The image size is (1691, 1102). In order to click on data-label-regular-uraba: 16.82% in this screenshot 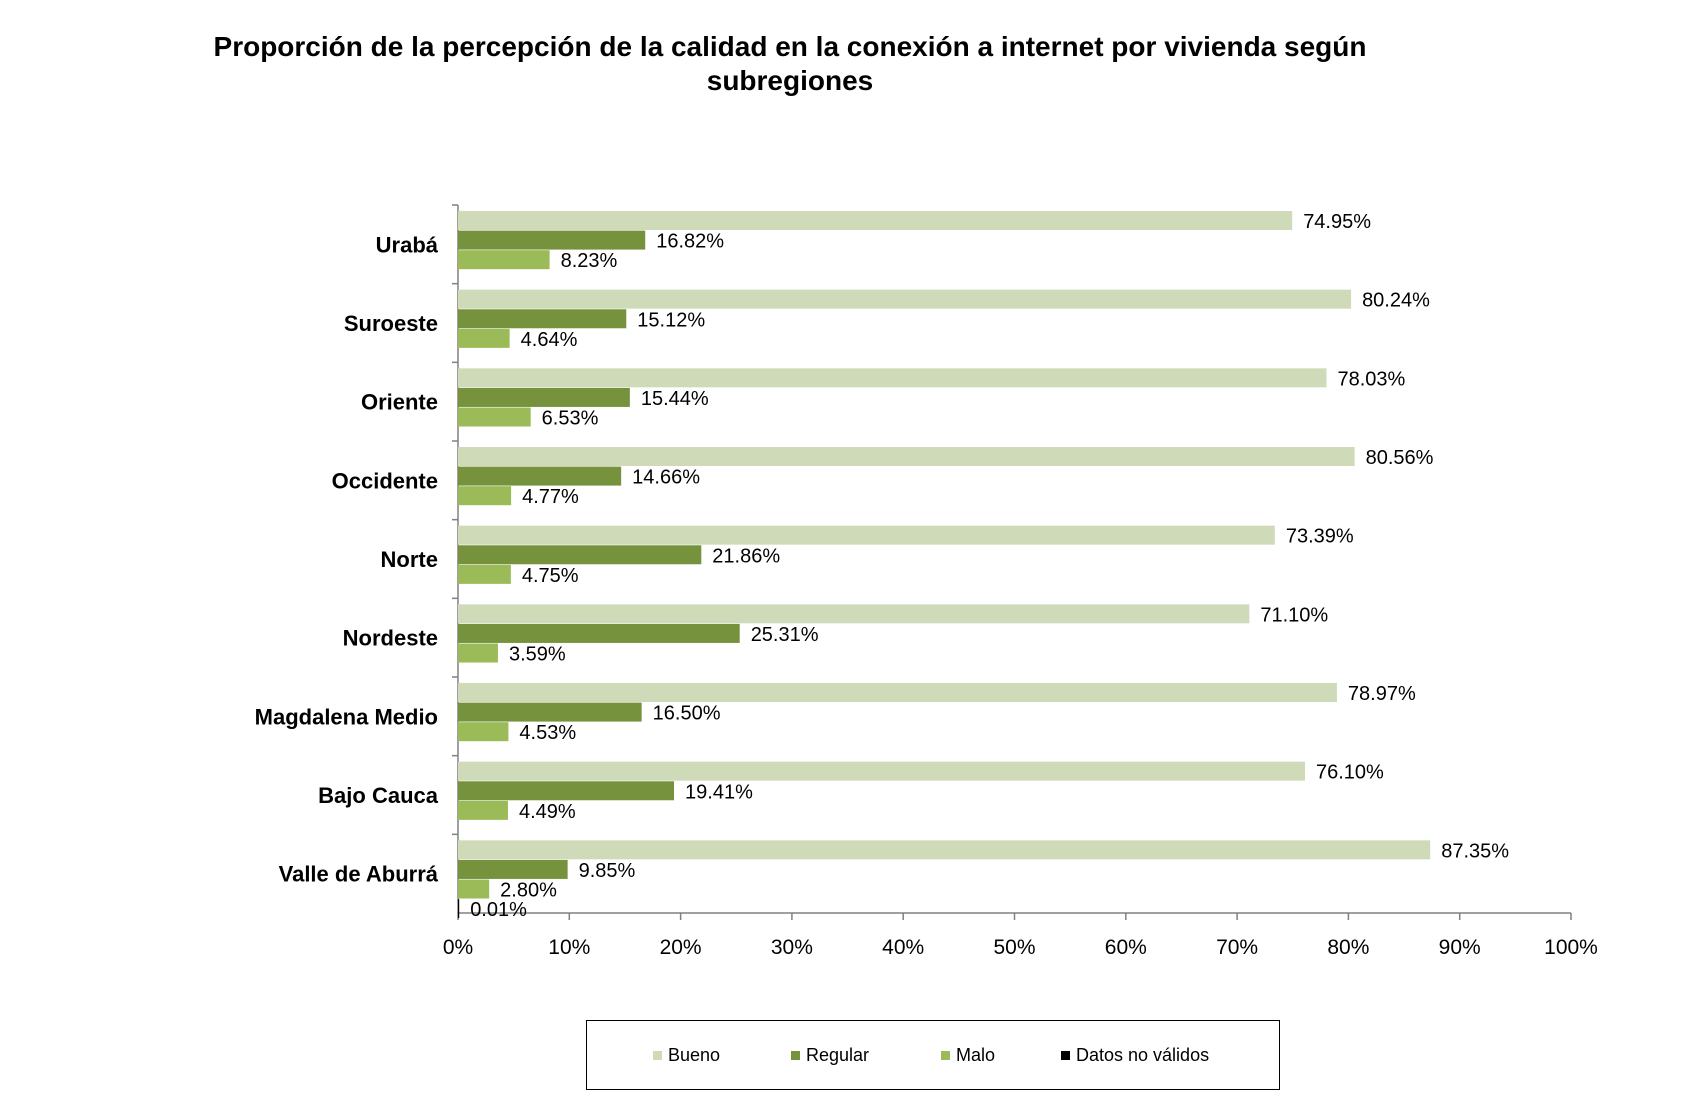, I will do `click(690, 242)`.